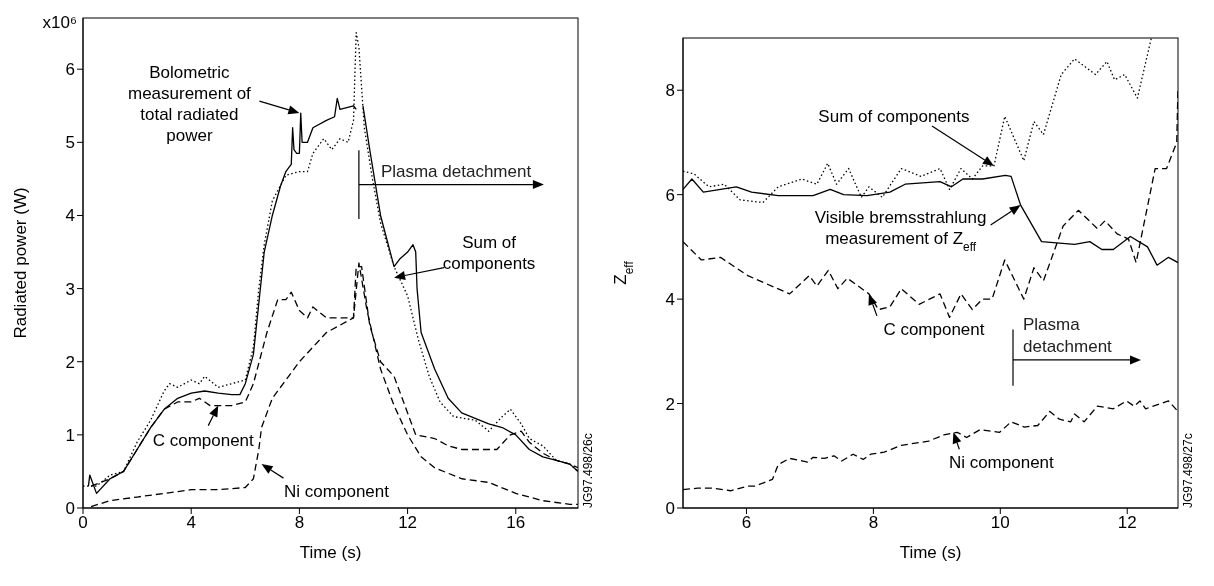  I want to click on annotation: Bolometric measurement of total radiated power, so click(189, 103).